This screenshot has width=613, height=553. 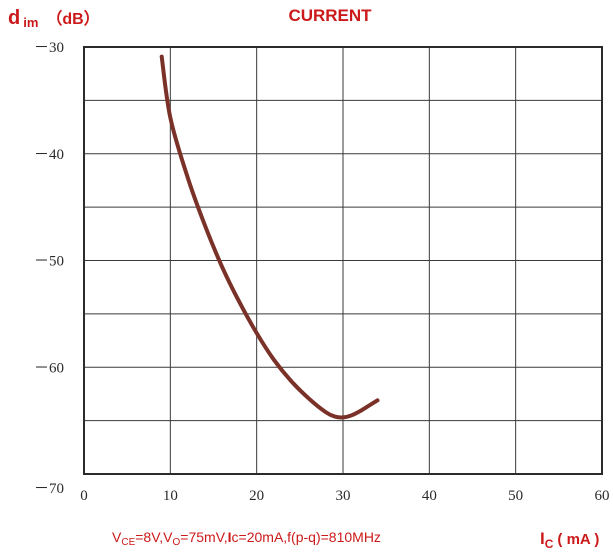 What do you see at coordinates (515, 496) in the screenshot?
I see `x-tick-label: 50` at bounding box center [515, 496].